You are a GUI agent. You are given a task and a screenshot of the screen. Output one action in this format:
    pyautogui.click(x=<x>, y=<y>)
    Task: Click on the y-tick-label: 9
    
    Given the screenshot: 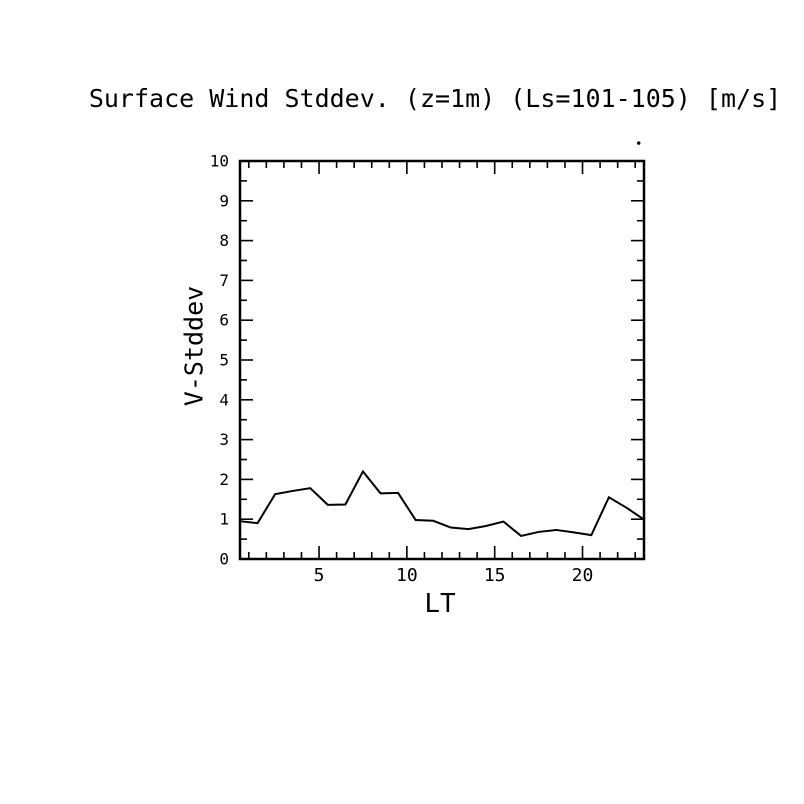 What is the action you would take?
    pyautogui.click(x=224, y=200)
    